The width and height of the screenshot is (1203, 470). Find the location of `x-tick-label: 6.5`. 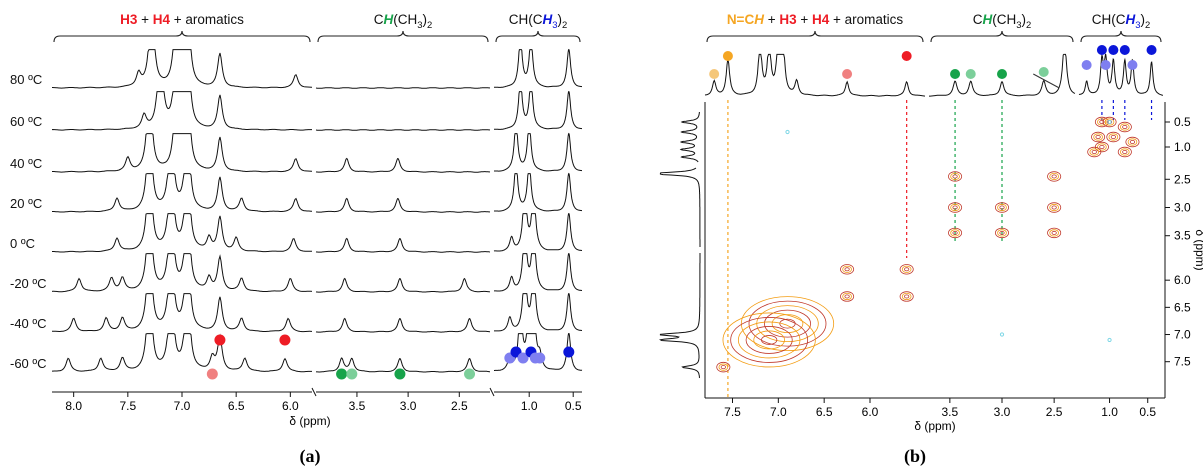

x-tick-label: 6.5 is located at coordinates (236, 406).